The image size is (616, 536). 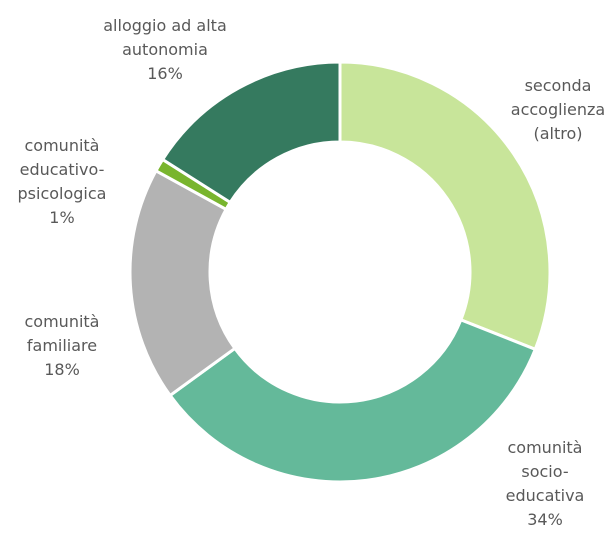 I want to click on category-name: comunità educativo-psicologica, so click(x=62, y=169).